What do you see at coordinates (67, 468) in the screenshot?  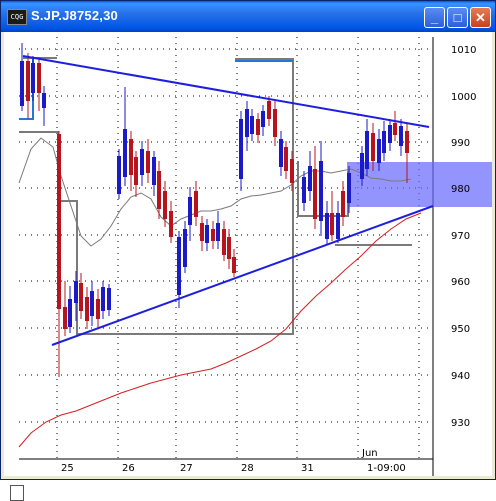 I see `date-label: 25` at bounding box center [67, 468].